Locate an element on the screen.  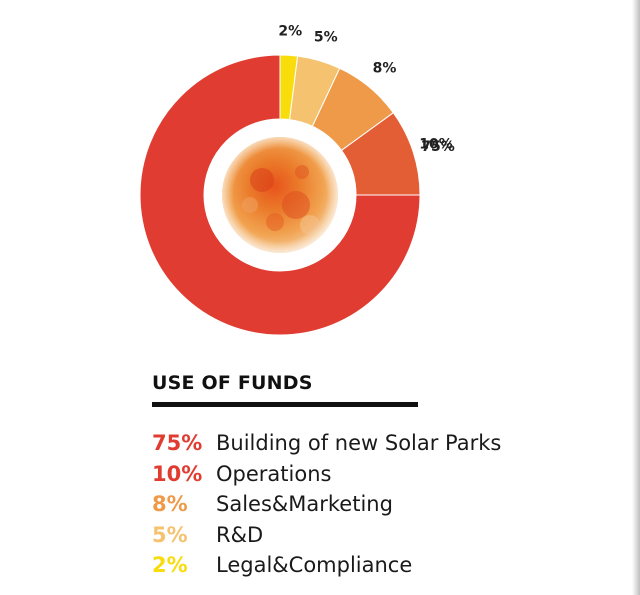
scroll-edge is located at coordinates (636, 297).